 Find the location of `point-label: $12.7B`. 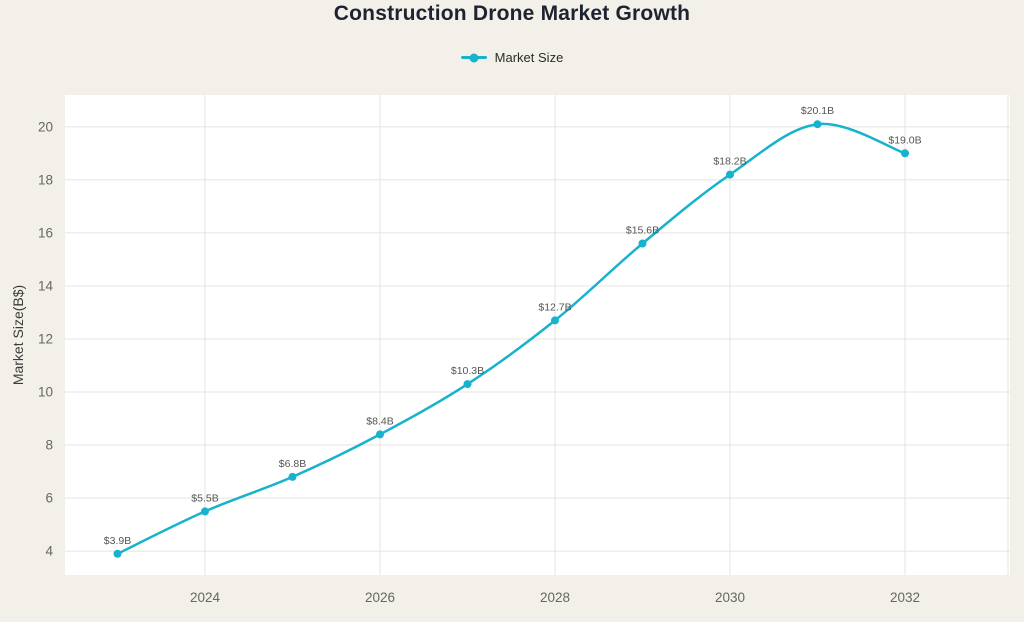

point-label: $12.7B is located at coordinates (554, 307).